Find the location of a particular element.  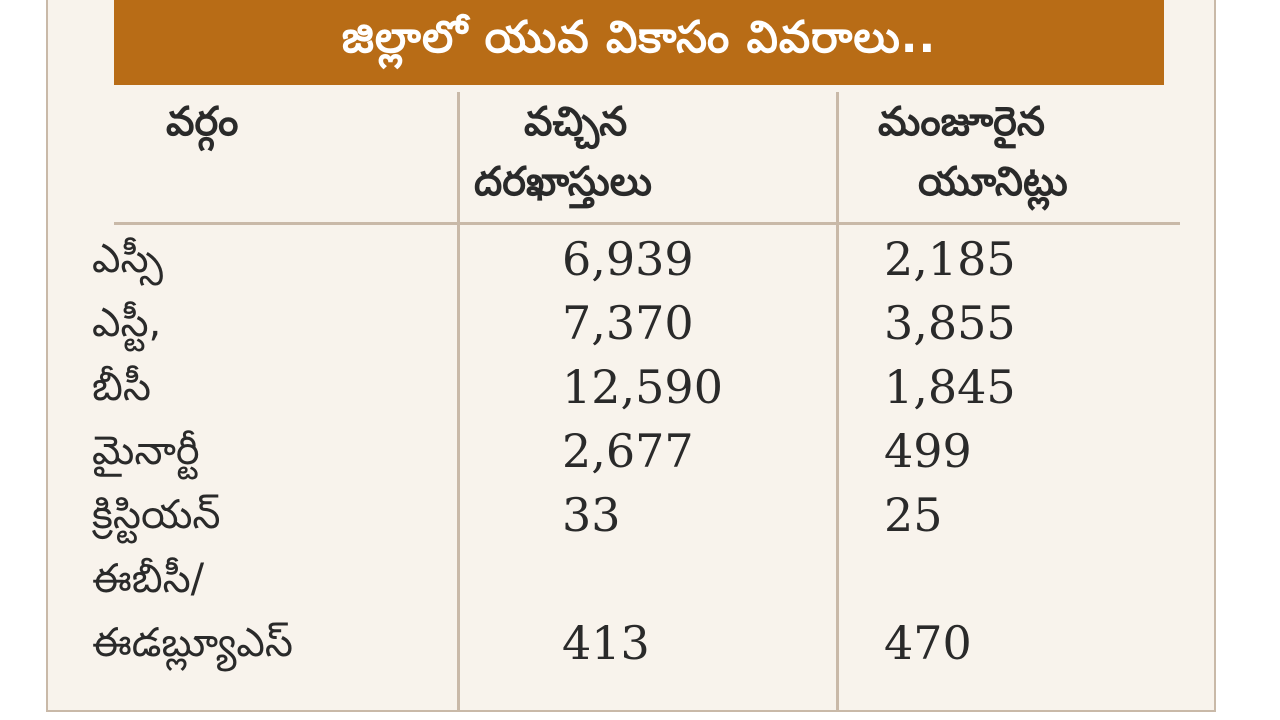

header-applications-line2: దరఖాస్తులు is located at coordinates (563, 182).